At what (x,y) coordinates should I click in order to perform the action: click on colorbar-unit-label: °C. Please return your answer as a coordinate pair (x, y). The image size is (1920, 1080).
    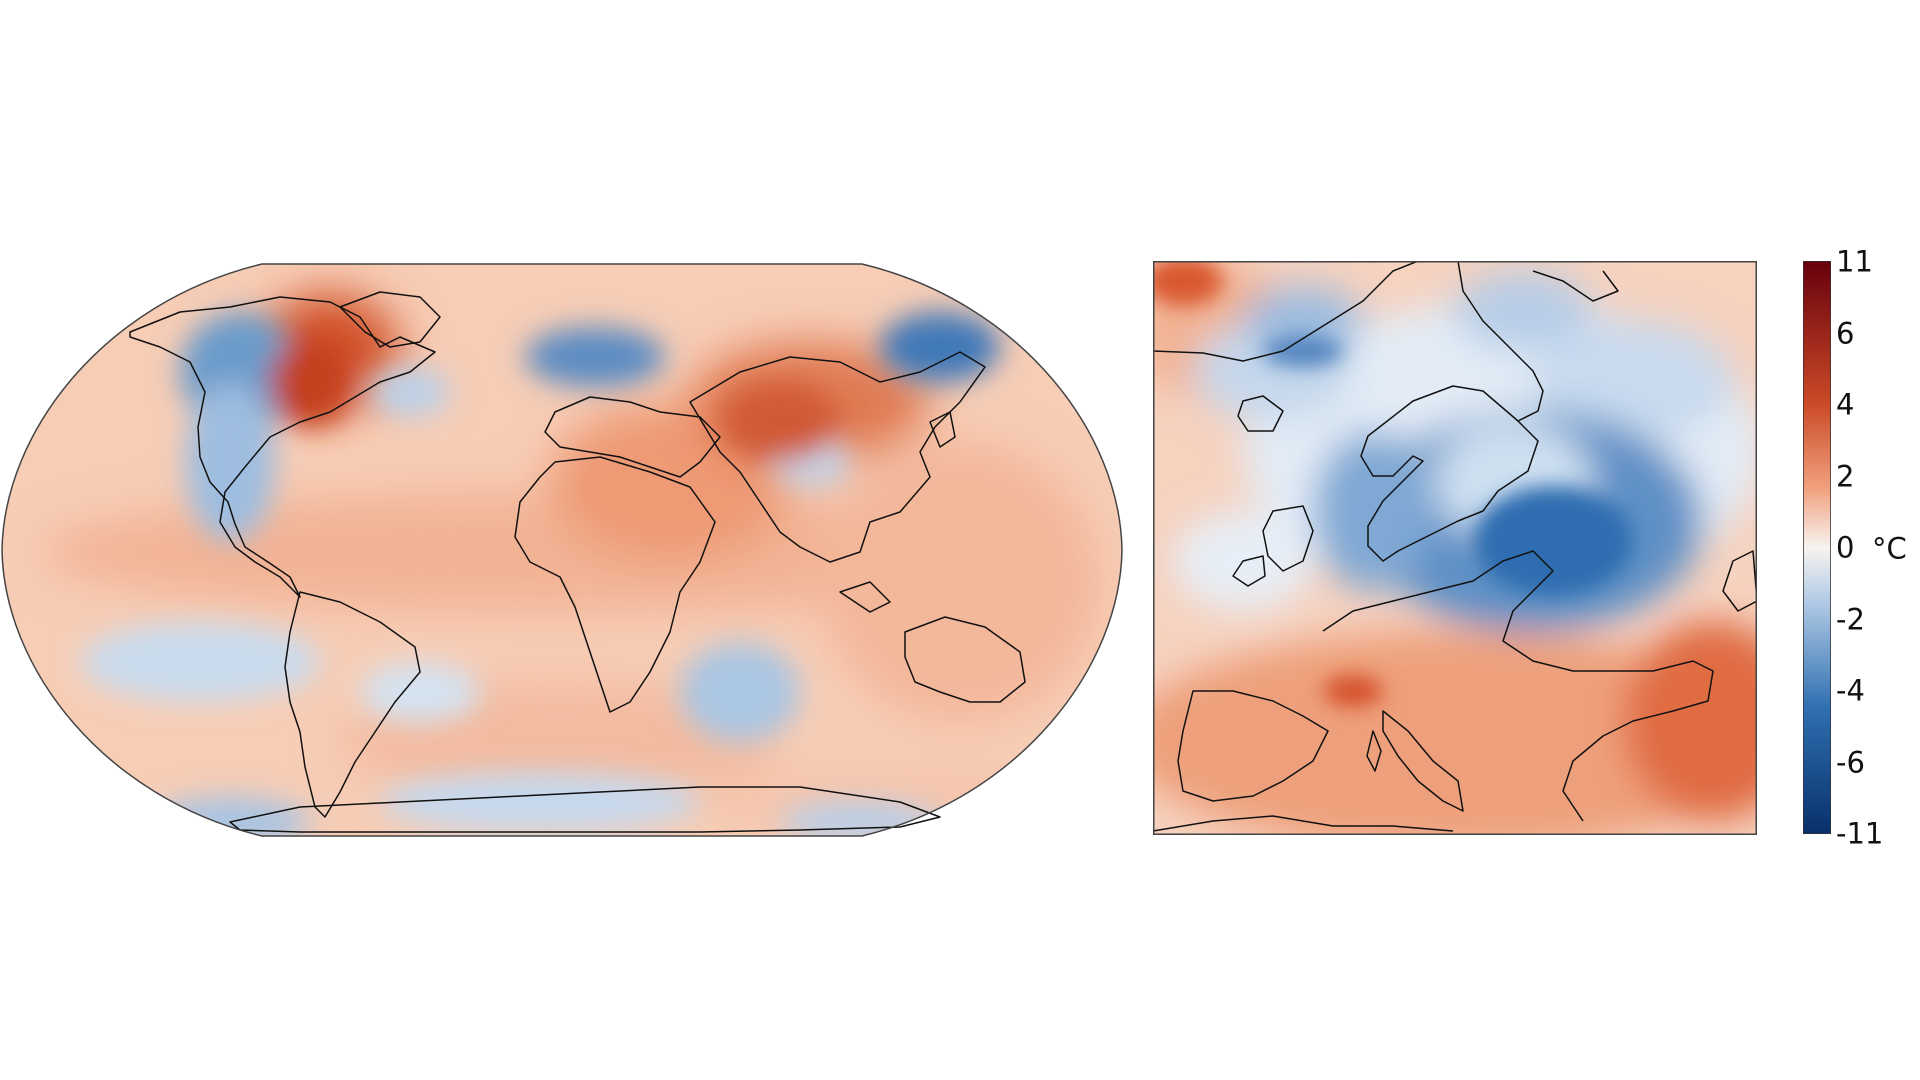
    Looking at the image, I should click on (1889, 548).